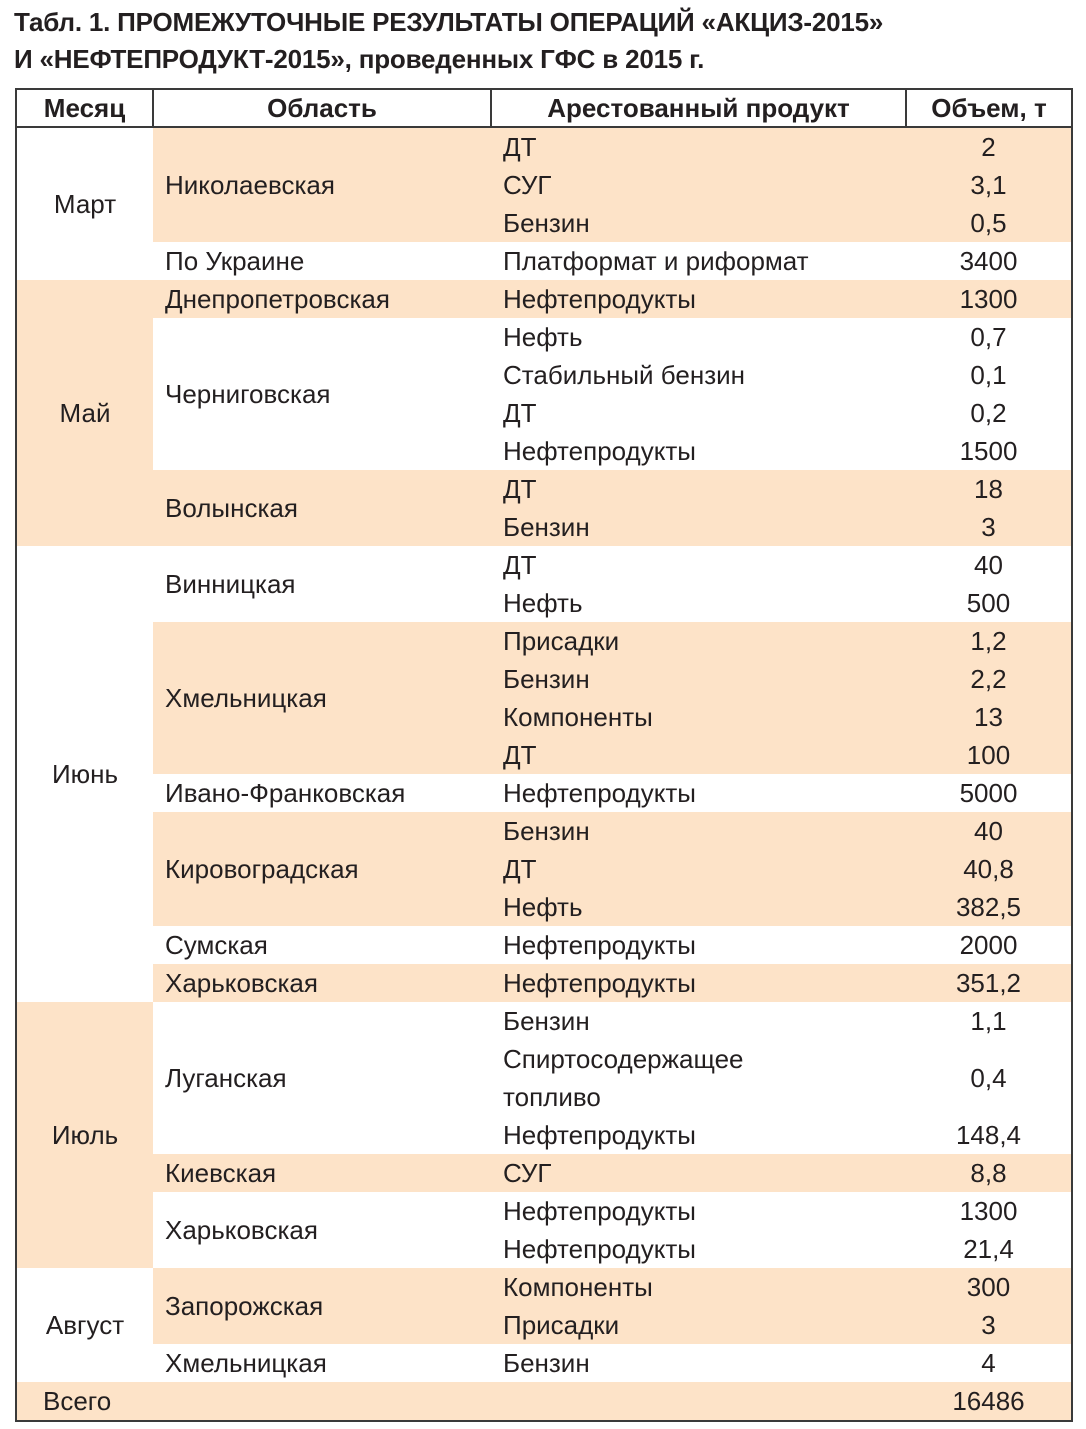 This screenshot has width=1086, height=1429. What do you see at coordinates (248, 394) in the screenshot?
I see `region-cell-text: Черниговская` at bounding box center [248, 394].